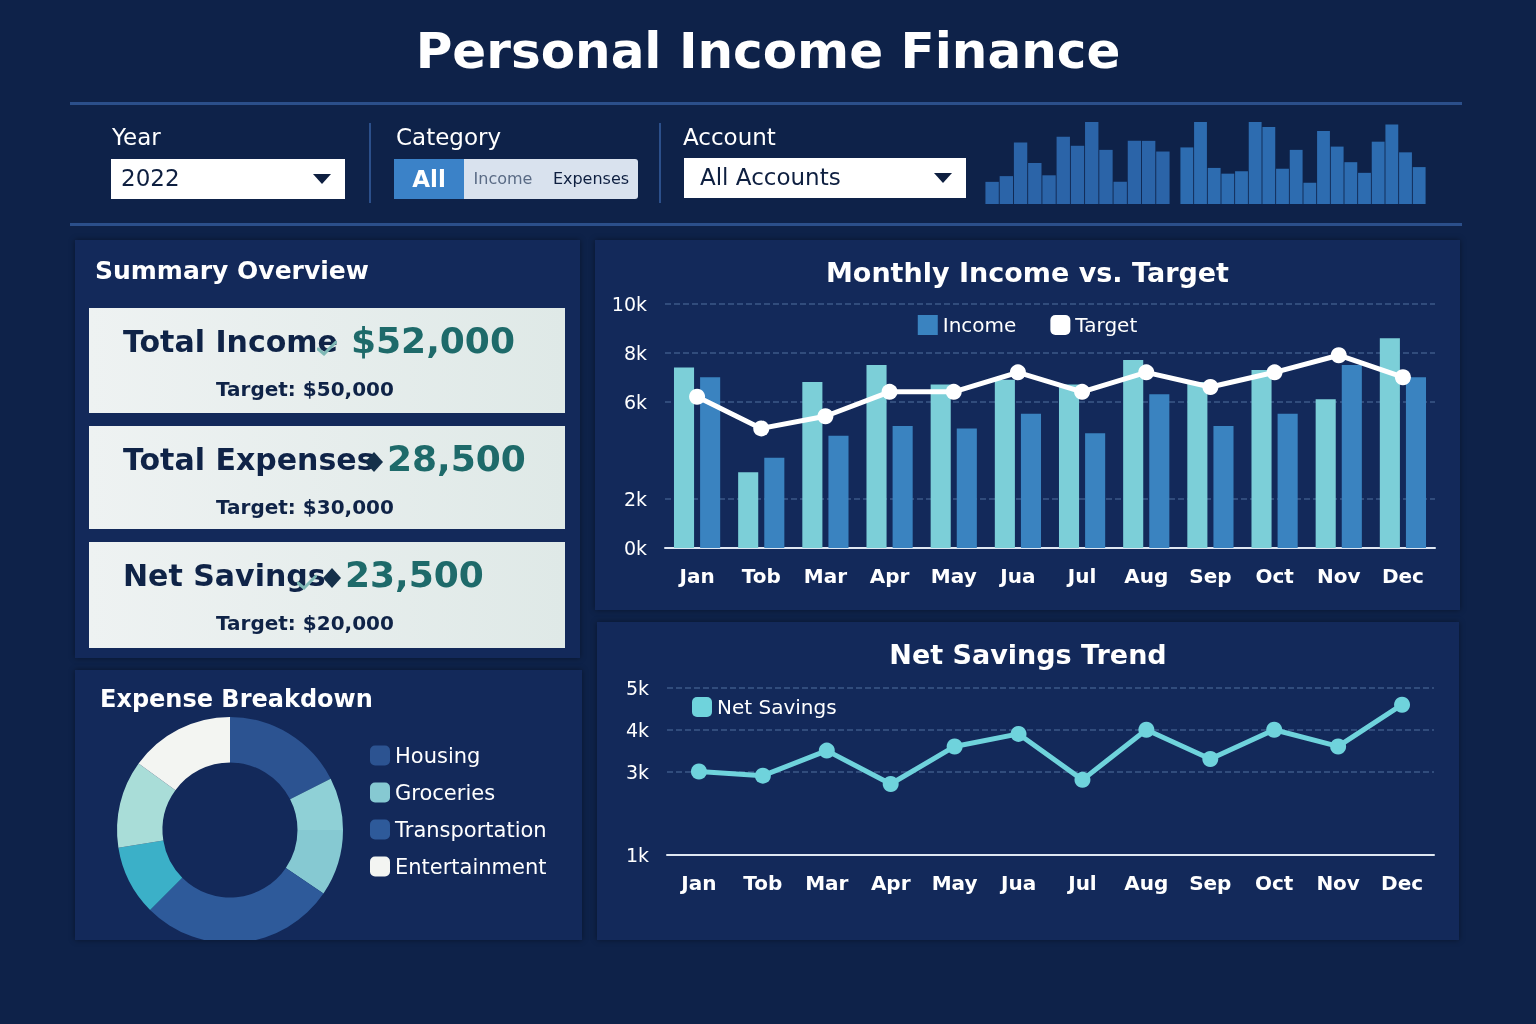 The width and height of the screenshot is (1536, 1024). Describe the element at coordinates (232, 270) in the screenshot. I see `text: Summary Overview` at that location.